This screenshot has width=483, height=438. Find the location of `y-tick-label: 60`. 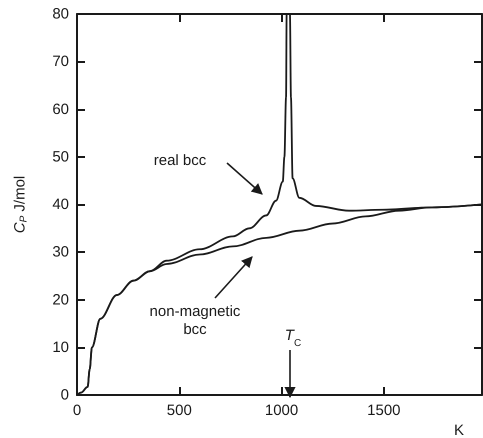

y-tick-label: 60 is located at coordinates (60, 109).